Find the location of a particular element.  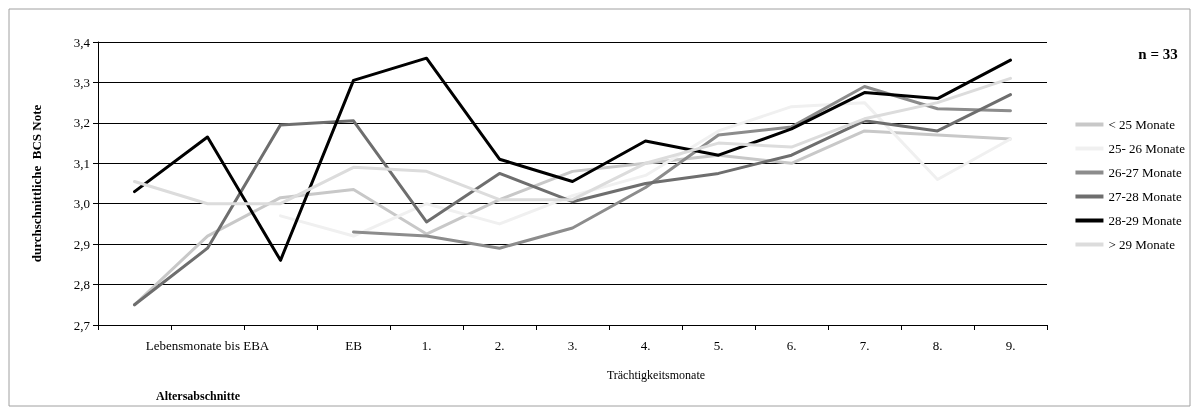

legend-label: 28-29 Monate is located at coordinates (1145, 220).